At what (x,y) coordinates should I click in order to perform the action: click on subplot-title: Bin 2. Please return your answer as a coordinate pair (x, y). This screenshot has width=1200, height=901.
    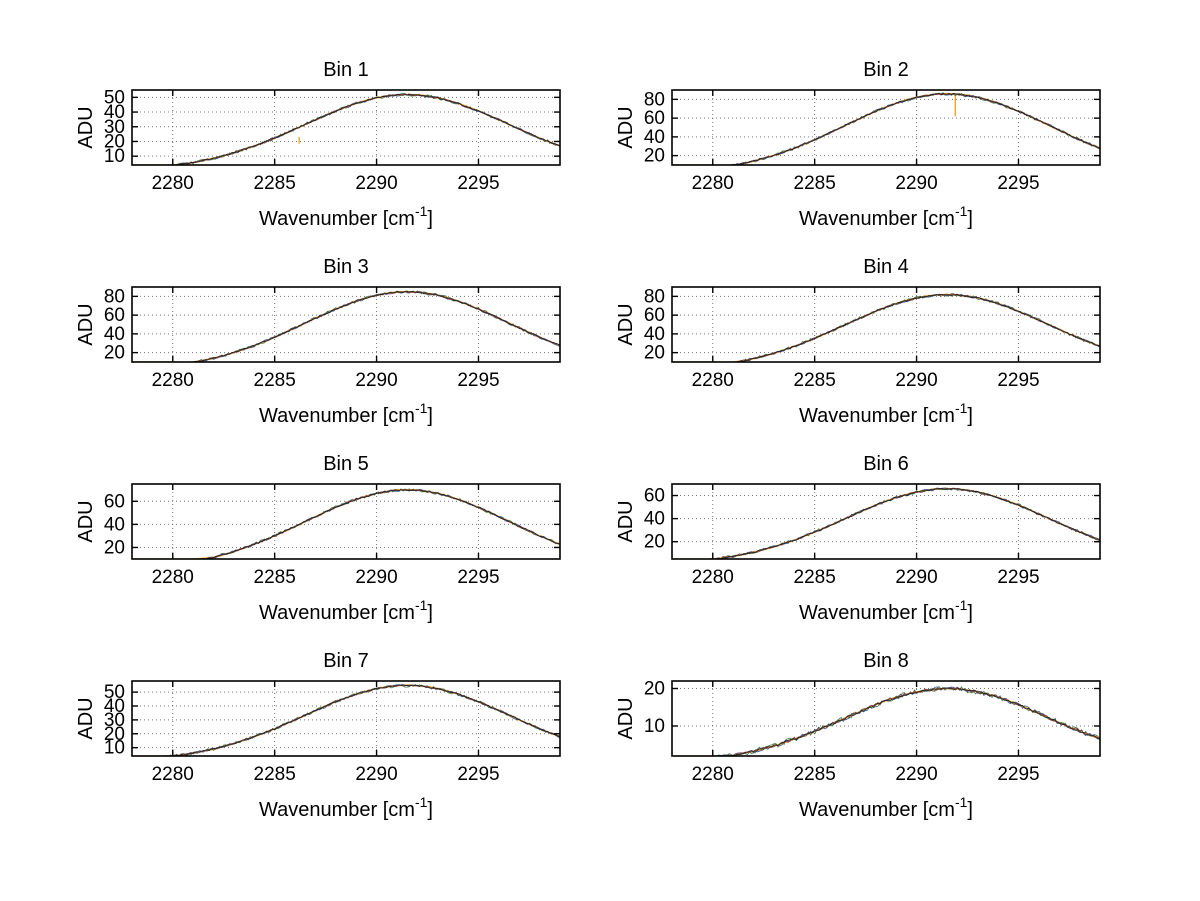
    Looking at the image, I should click on (886, 70).